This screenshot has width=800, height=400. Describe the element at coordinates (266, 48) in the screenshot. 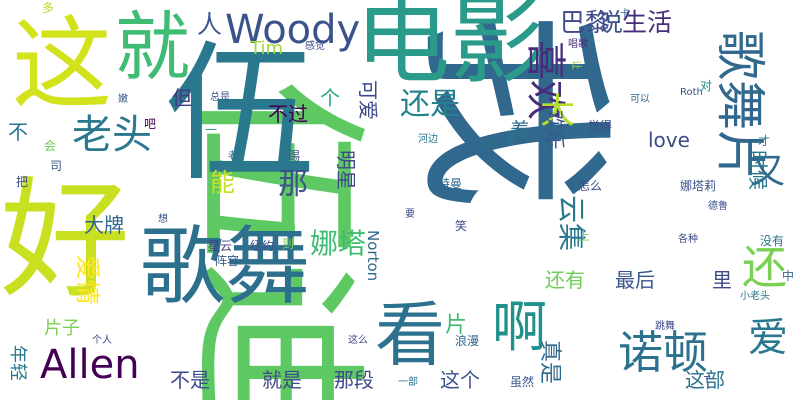

I see `word: Tim` at that location.